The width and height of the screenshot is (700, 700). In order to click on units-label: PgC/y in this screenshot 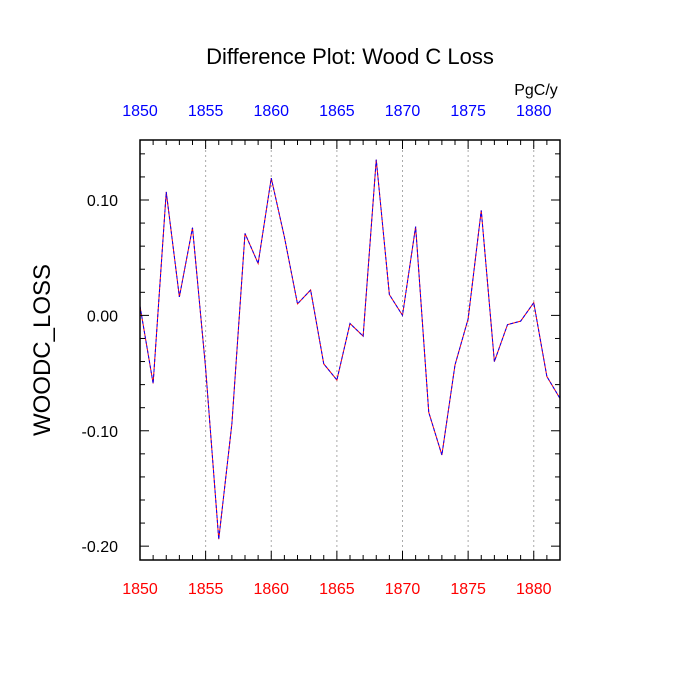, I will do `click(536, 90)`.